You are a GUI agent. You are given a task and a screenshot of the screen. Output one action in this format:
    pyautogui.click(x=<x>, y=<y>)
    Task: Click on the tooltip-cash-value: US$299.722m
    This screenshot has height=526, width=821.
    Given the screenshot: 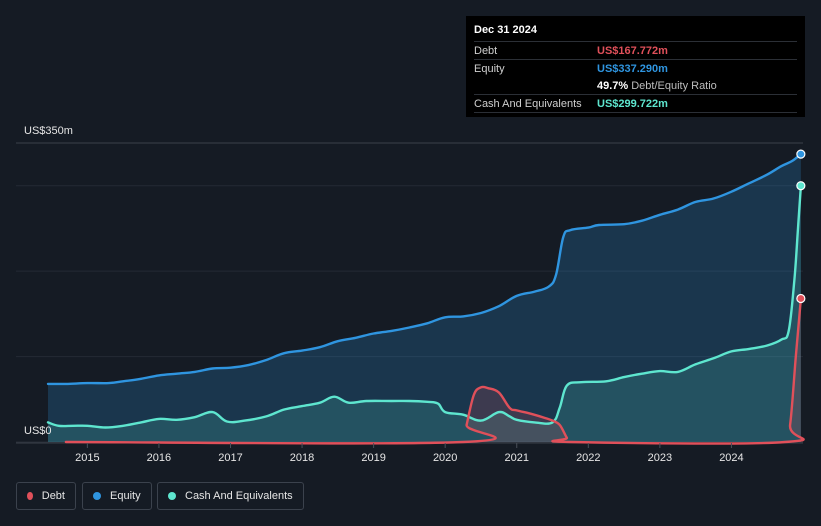 What is the action you would take?
    pyautogui.click(x=632, y=103)
    